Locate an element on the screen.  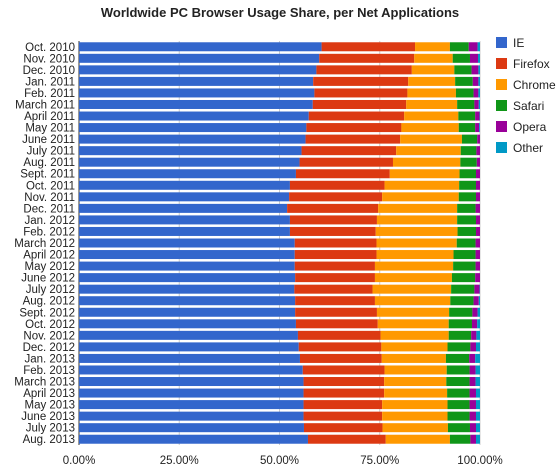
legend-label: Firefox is located at coordinates (531, 64).